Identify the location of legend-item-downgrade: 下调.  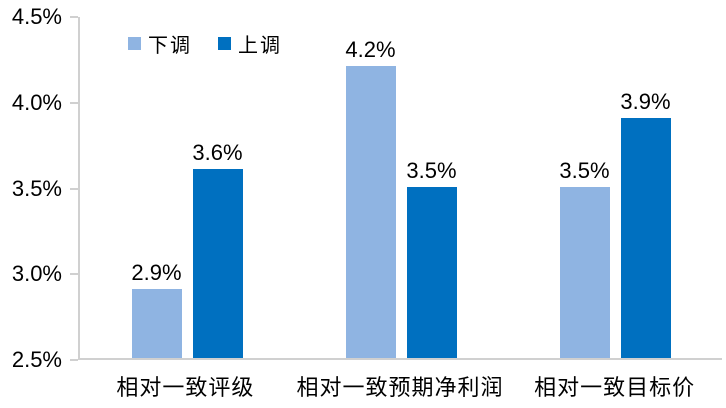
(160, 43).